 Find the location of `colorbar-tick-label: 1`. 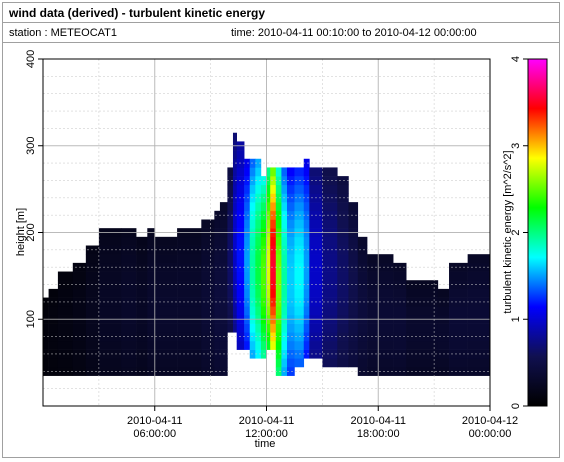

colorbar-tick-label: 1 is located at coordinates (516, 319).